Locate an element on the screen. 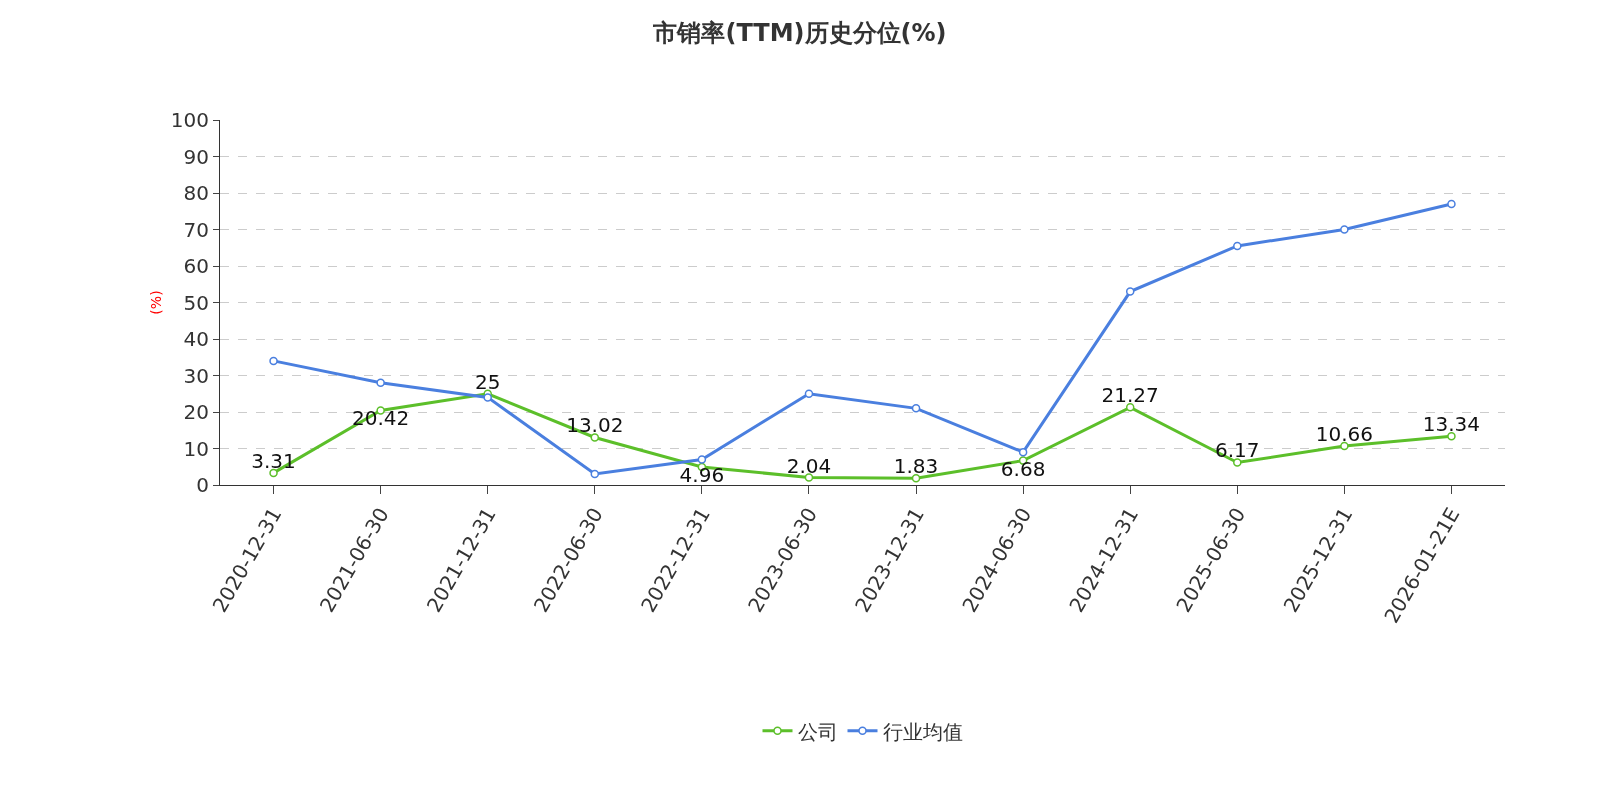 This screenshot has height=800, width=1600. y-tick-label: 100 is located at coordinates (189, 120).